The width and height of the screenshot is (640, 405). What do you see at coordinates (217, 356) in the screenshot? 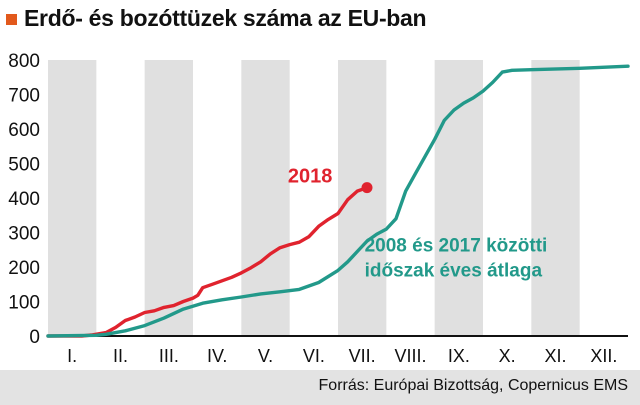
I see `x-tick-label: IV.` at bounding box center [217, 356].